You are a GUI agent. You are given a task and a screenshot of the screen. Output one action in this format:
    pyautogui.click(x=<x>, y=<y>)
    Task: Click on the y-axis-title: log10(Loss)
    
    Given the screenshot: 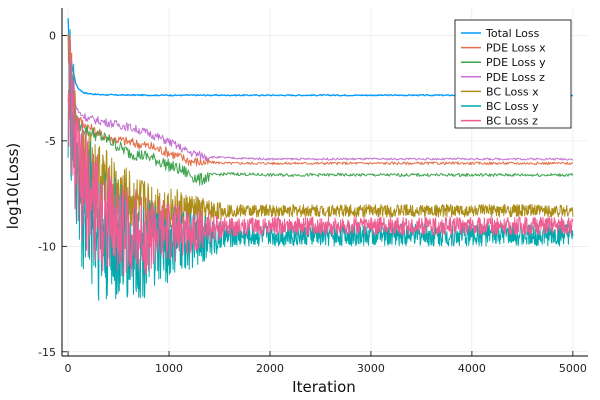 What is the action you would take?
    pyautogui.click(x=13, y=186)
    